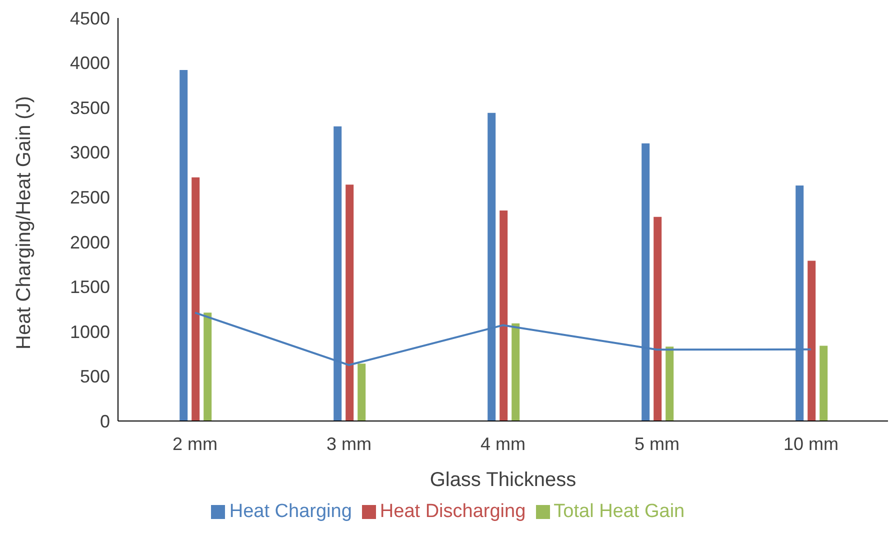 This screenshot has width=896, height=539. Describe the element at coordinates (95, 376) in the screenshot. I see `y-tick-label: 500` at that location.